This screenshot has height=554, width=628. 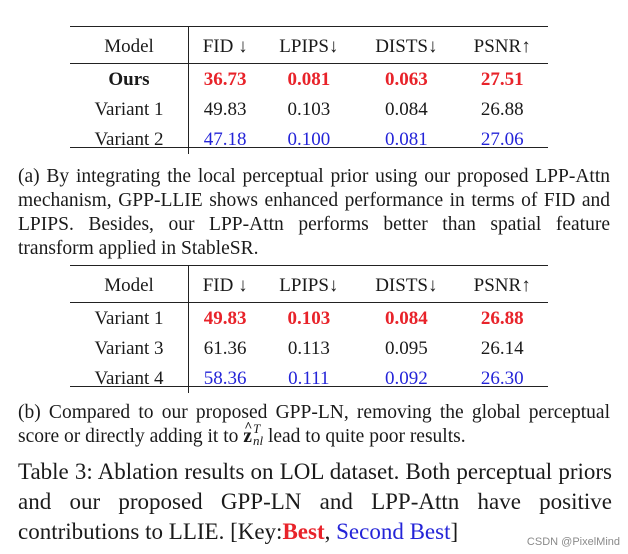 What do you see at coordinates (303, 531) in the screenshot?
I see `key-best: Best` at bounding box center [303, 531].